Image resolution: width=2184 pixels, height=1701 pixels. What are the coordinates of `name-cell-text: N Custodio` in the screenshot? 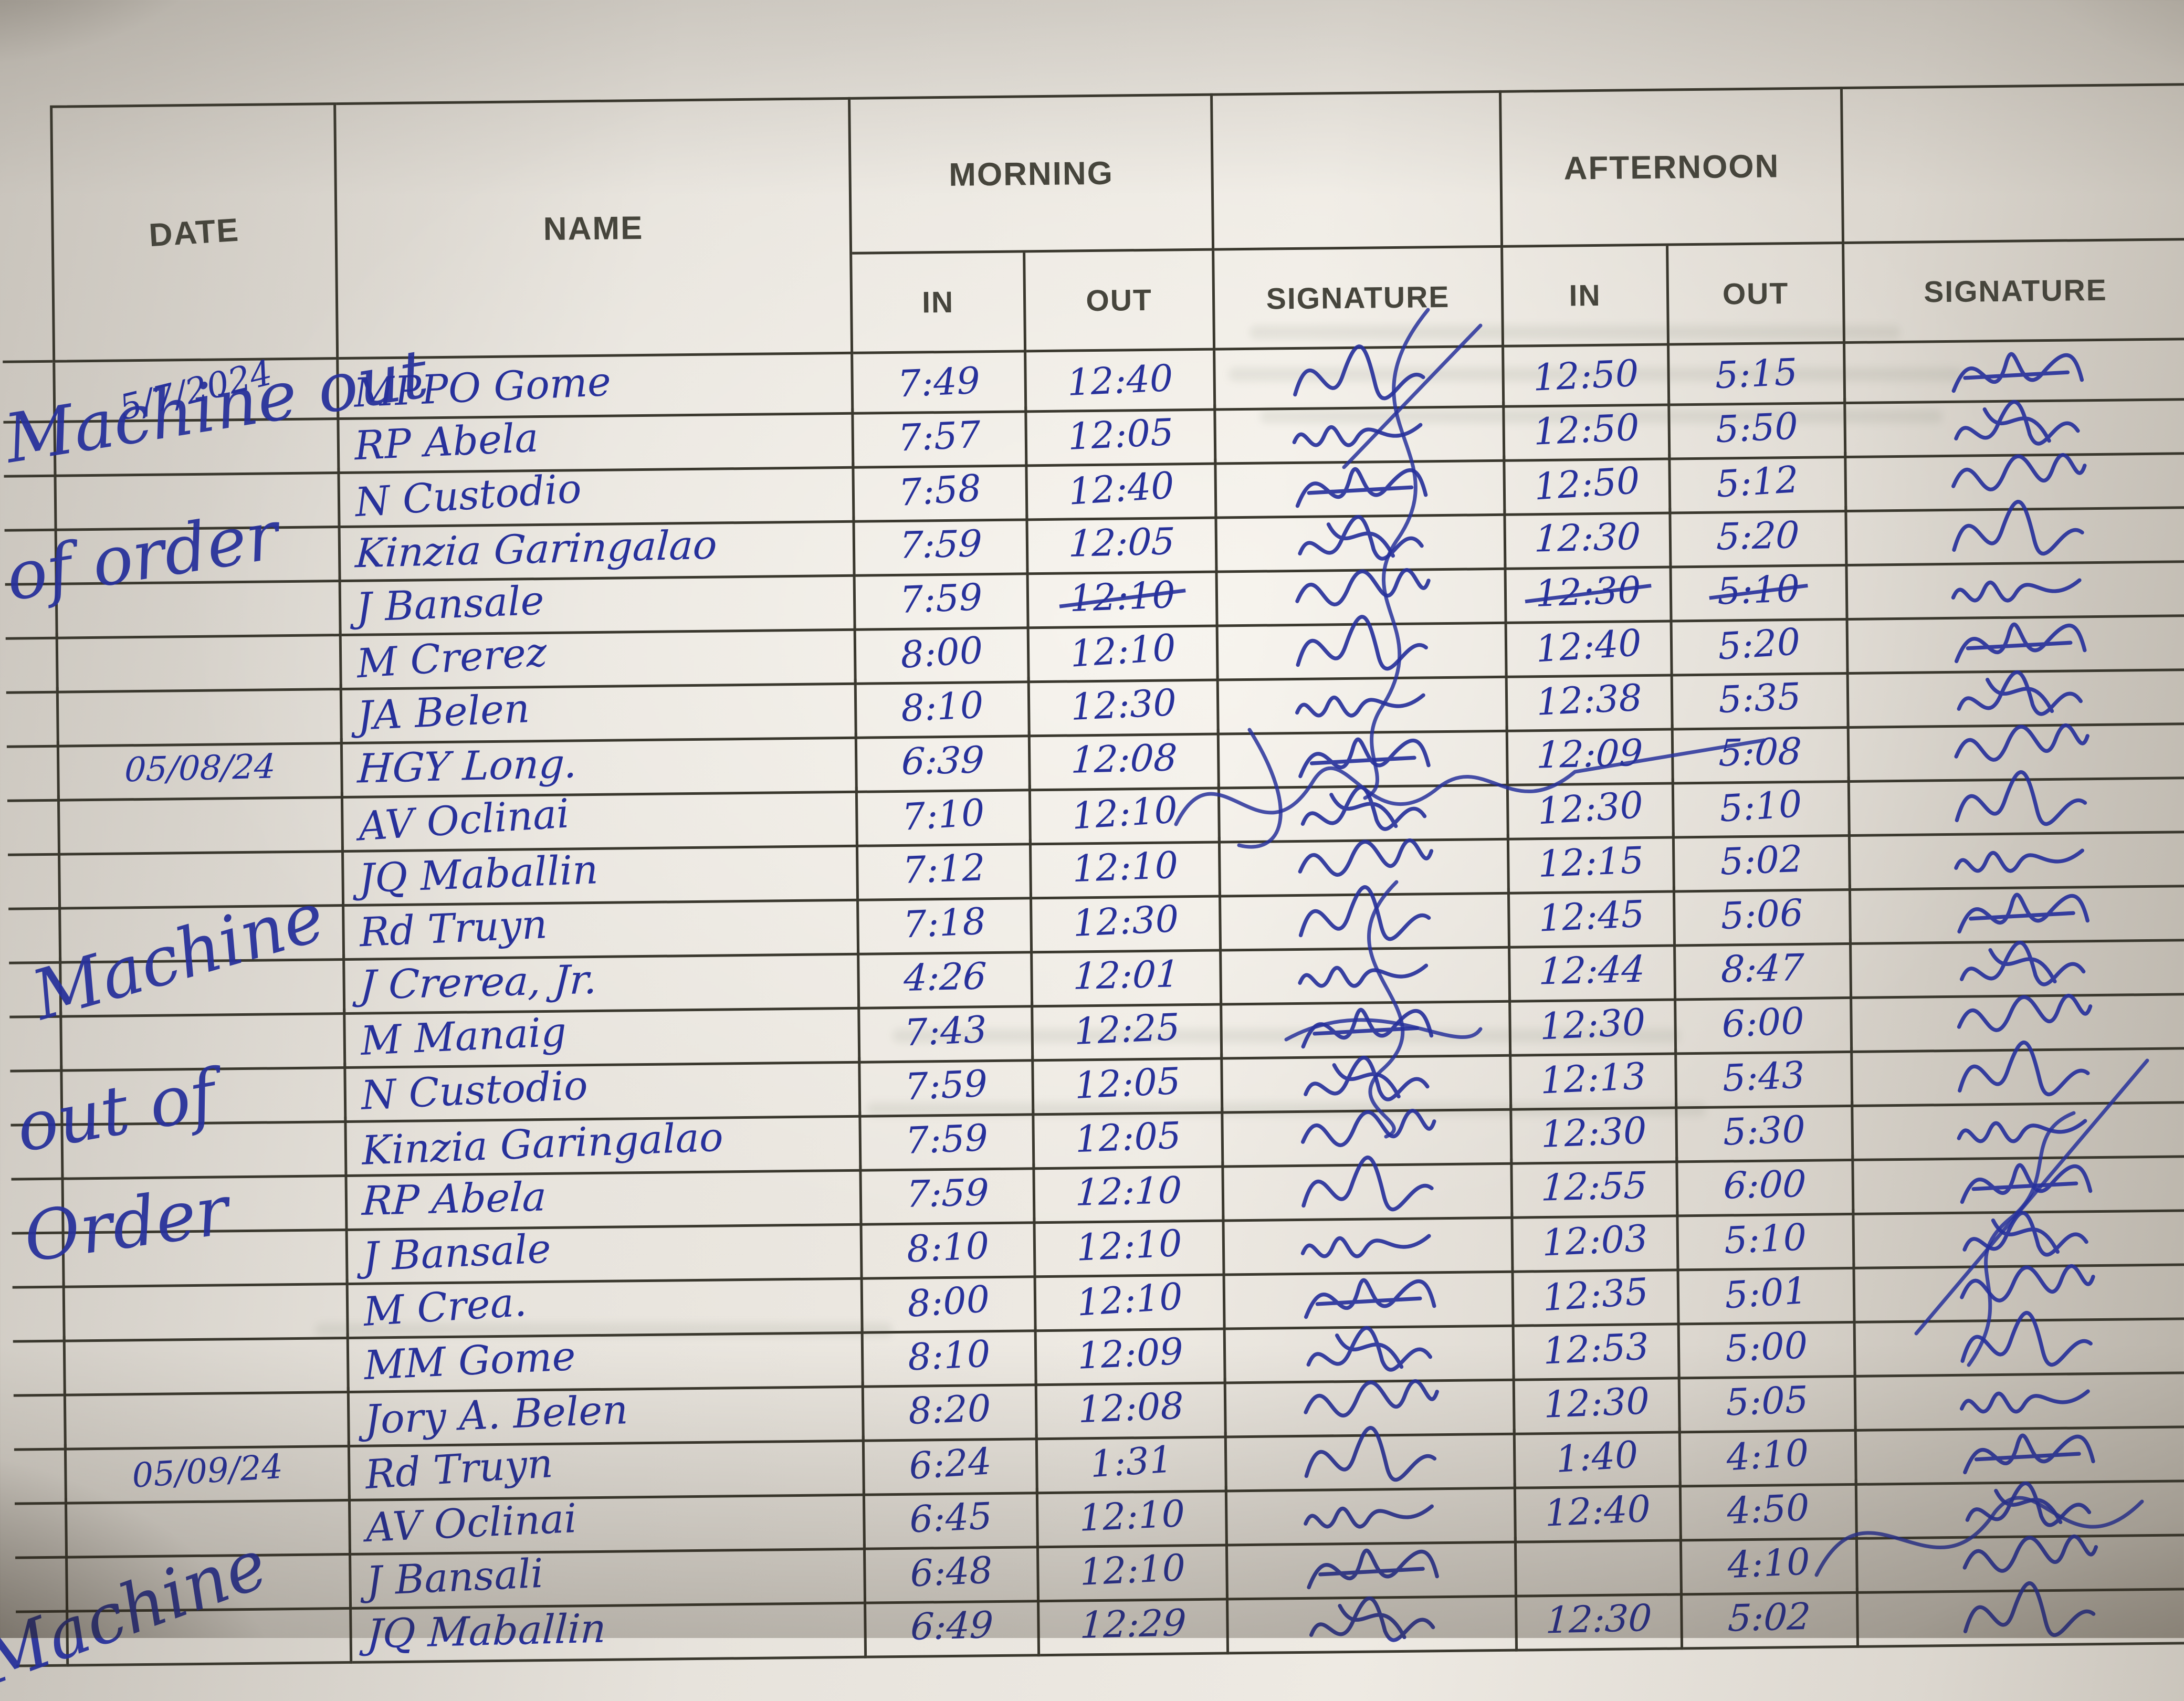 It's located at (474, 1090).